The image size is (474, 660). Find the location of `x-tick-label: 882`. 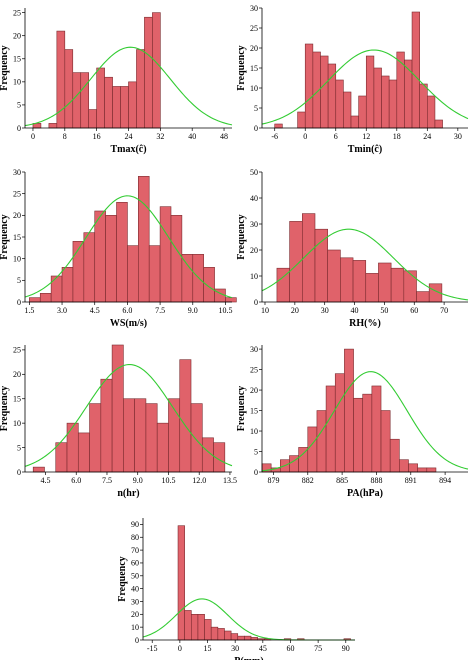

x-tick-label: 882 is located at coordinates (308, 480).